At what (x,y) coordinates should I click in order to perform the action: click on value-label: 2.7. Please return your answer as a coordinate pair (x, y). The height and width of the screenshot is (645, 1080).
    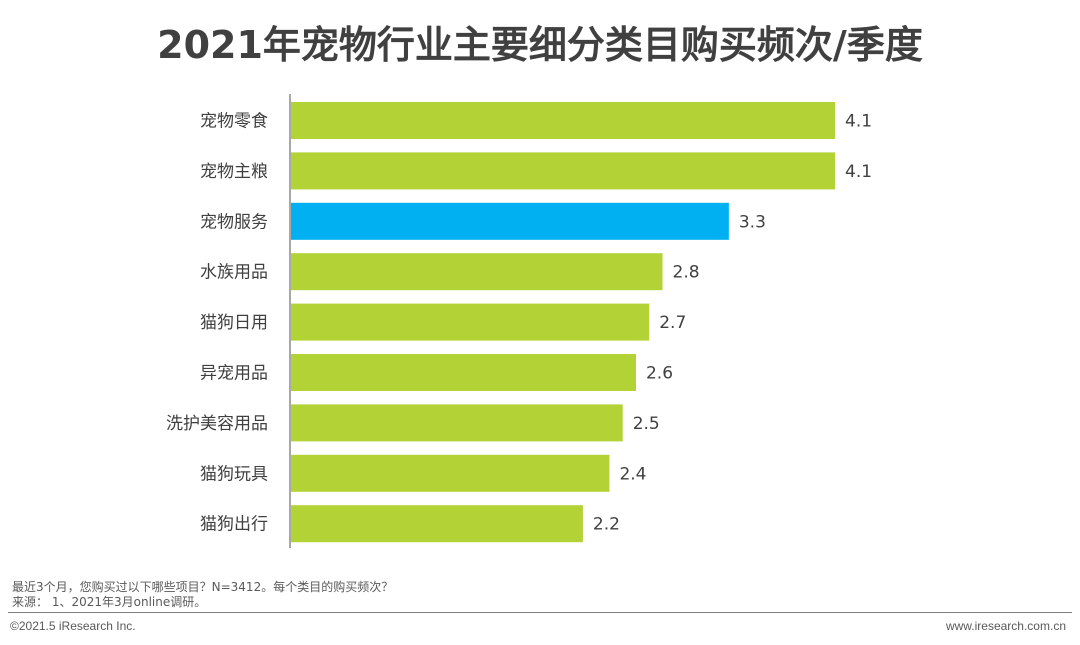
    Looking at the image, I should click on (672, 323).